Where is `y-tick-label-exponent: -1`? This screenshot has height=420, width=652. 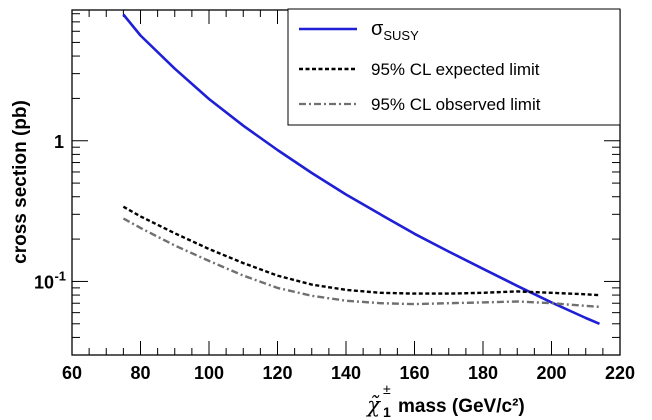
y-tick-label-exponent: -1 is located at coordinates (60, 275).